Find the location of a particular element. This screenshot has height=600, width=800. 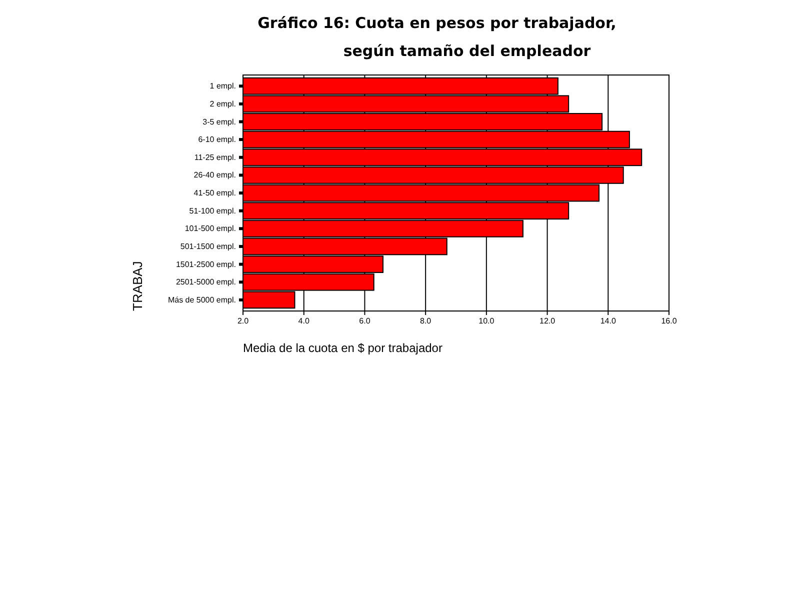

y-tick-label: 3-5 empl. is located at coordinates (219, 121).